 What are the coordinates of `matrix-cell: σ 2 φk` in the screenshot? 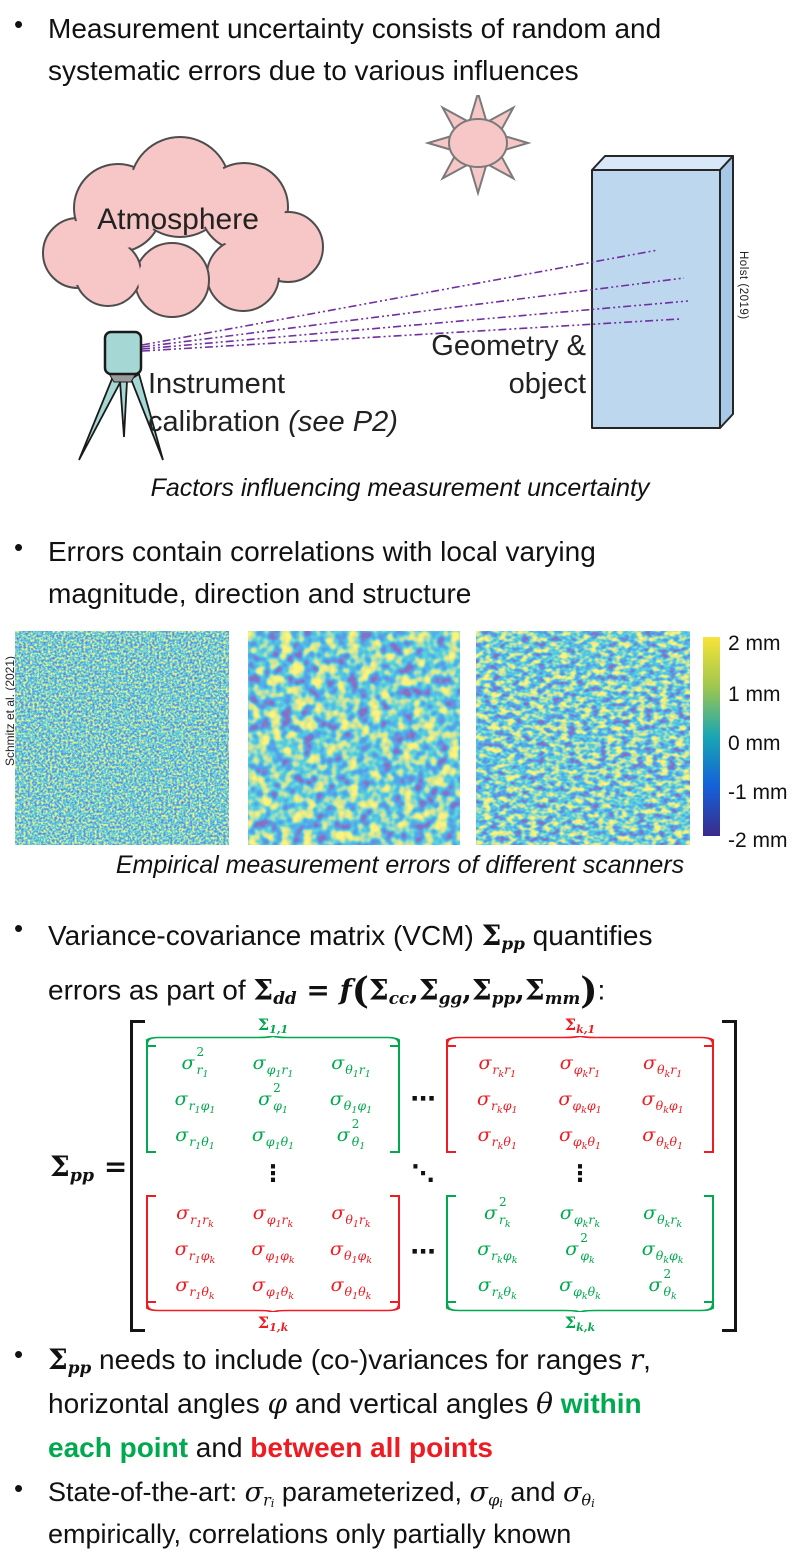 It's located at (580, 1249).